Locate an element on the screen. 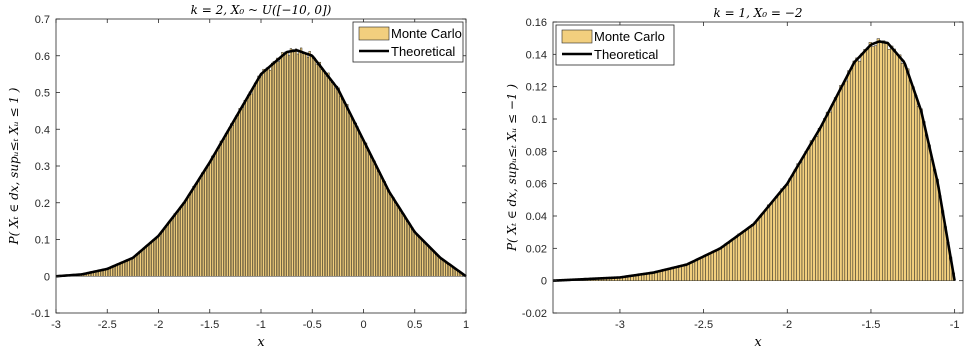 The width and height of the screenshot is (974, 352). legend-label-monte-carlo: Monte Carlo is located at coordinates (426, 33).